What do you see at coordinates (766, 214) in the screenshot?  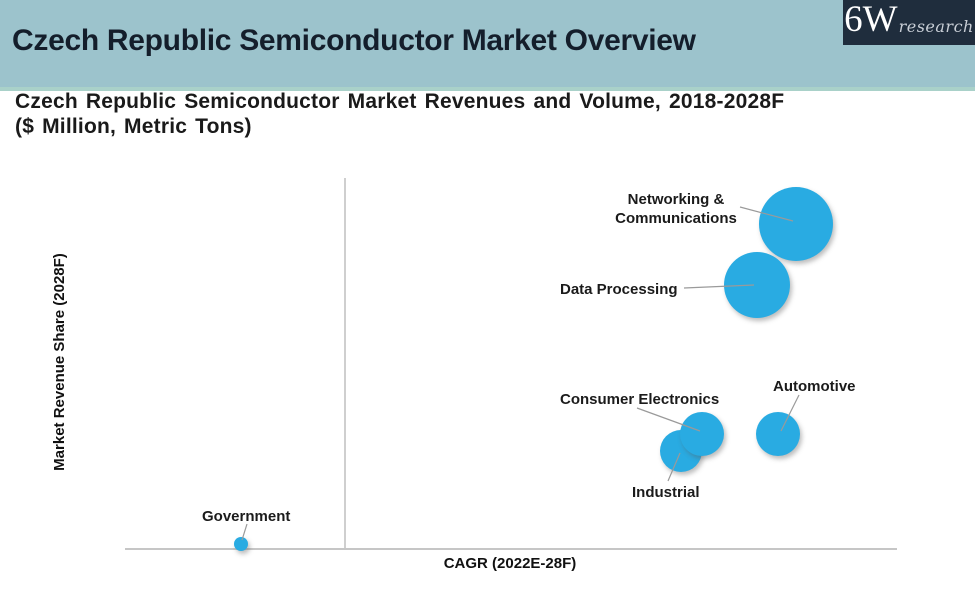 I see `leader-line-networking-communications` at bounding box center [766, 214].